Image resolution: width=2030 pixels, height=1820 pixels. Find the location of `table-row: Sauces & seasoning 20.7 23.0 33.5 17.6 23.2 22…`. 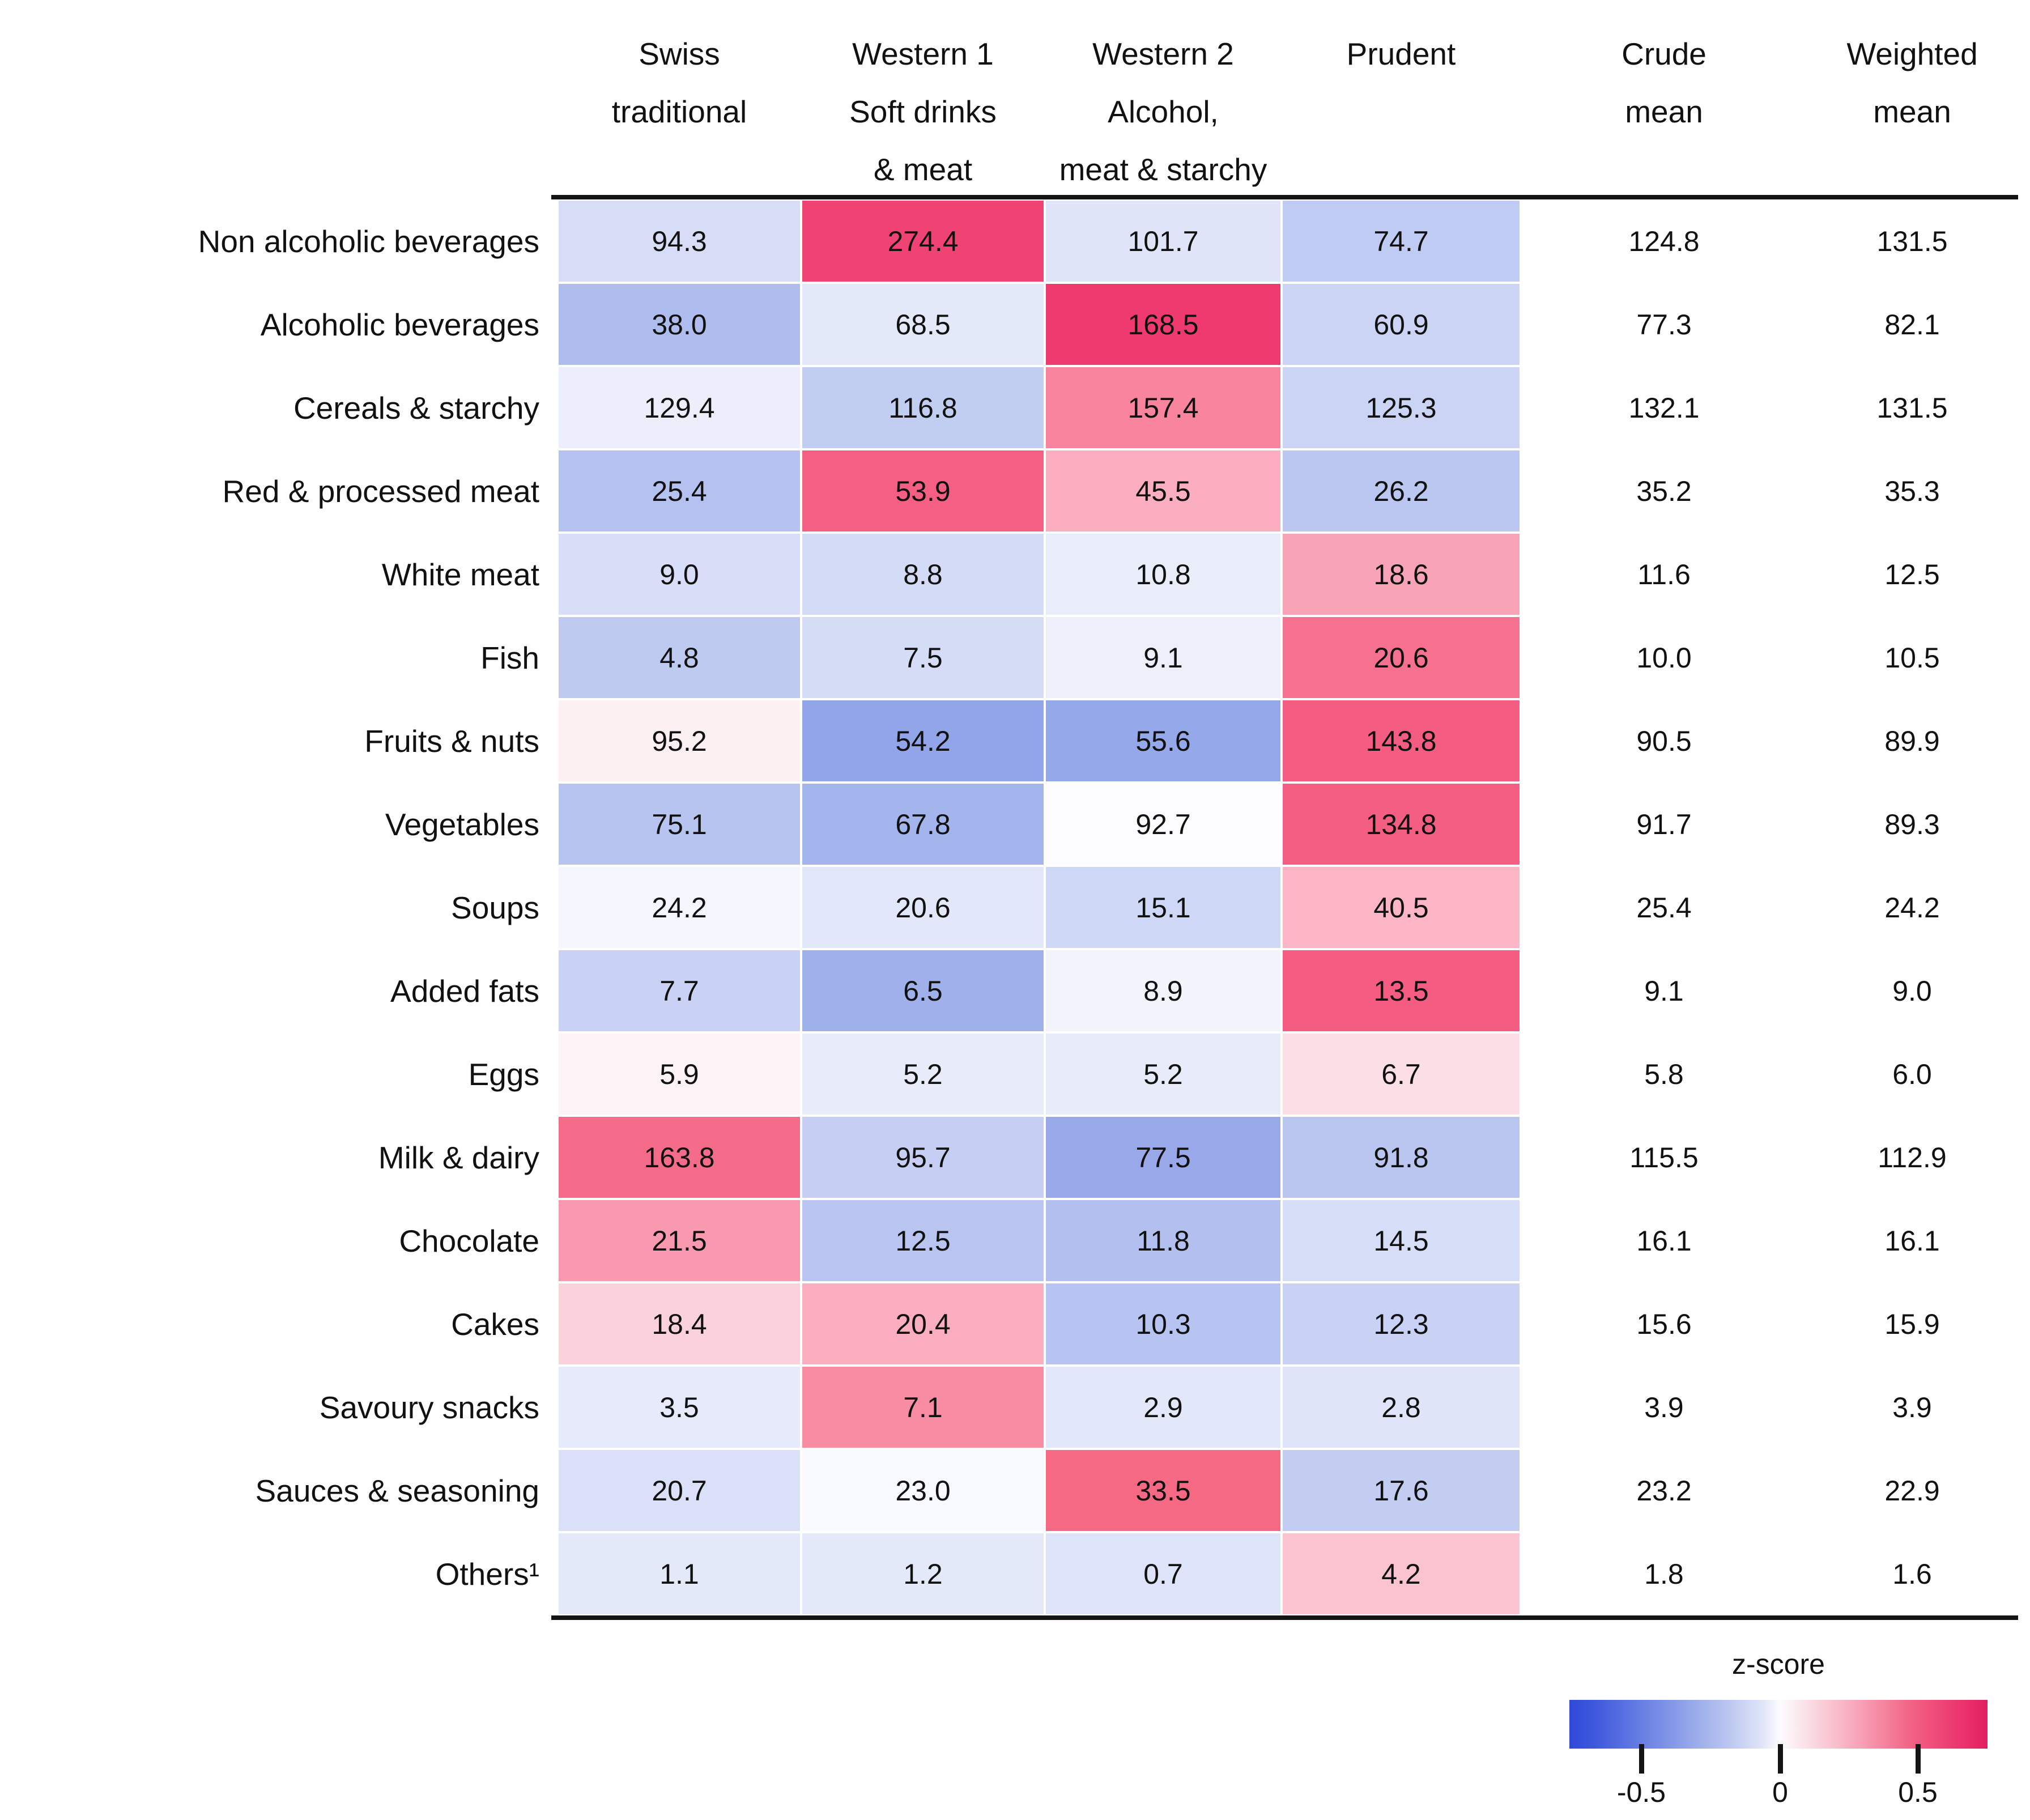

table-row: Sauces & seasoning 20.7 23.0 33.5 17.6 23.2 22… is located at coordinates (1009, 1490).